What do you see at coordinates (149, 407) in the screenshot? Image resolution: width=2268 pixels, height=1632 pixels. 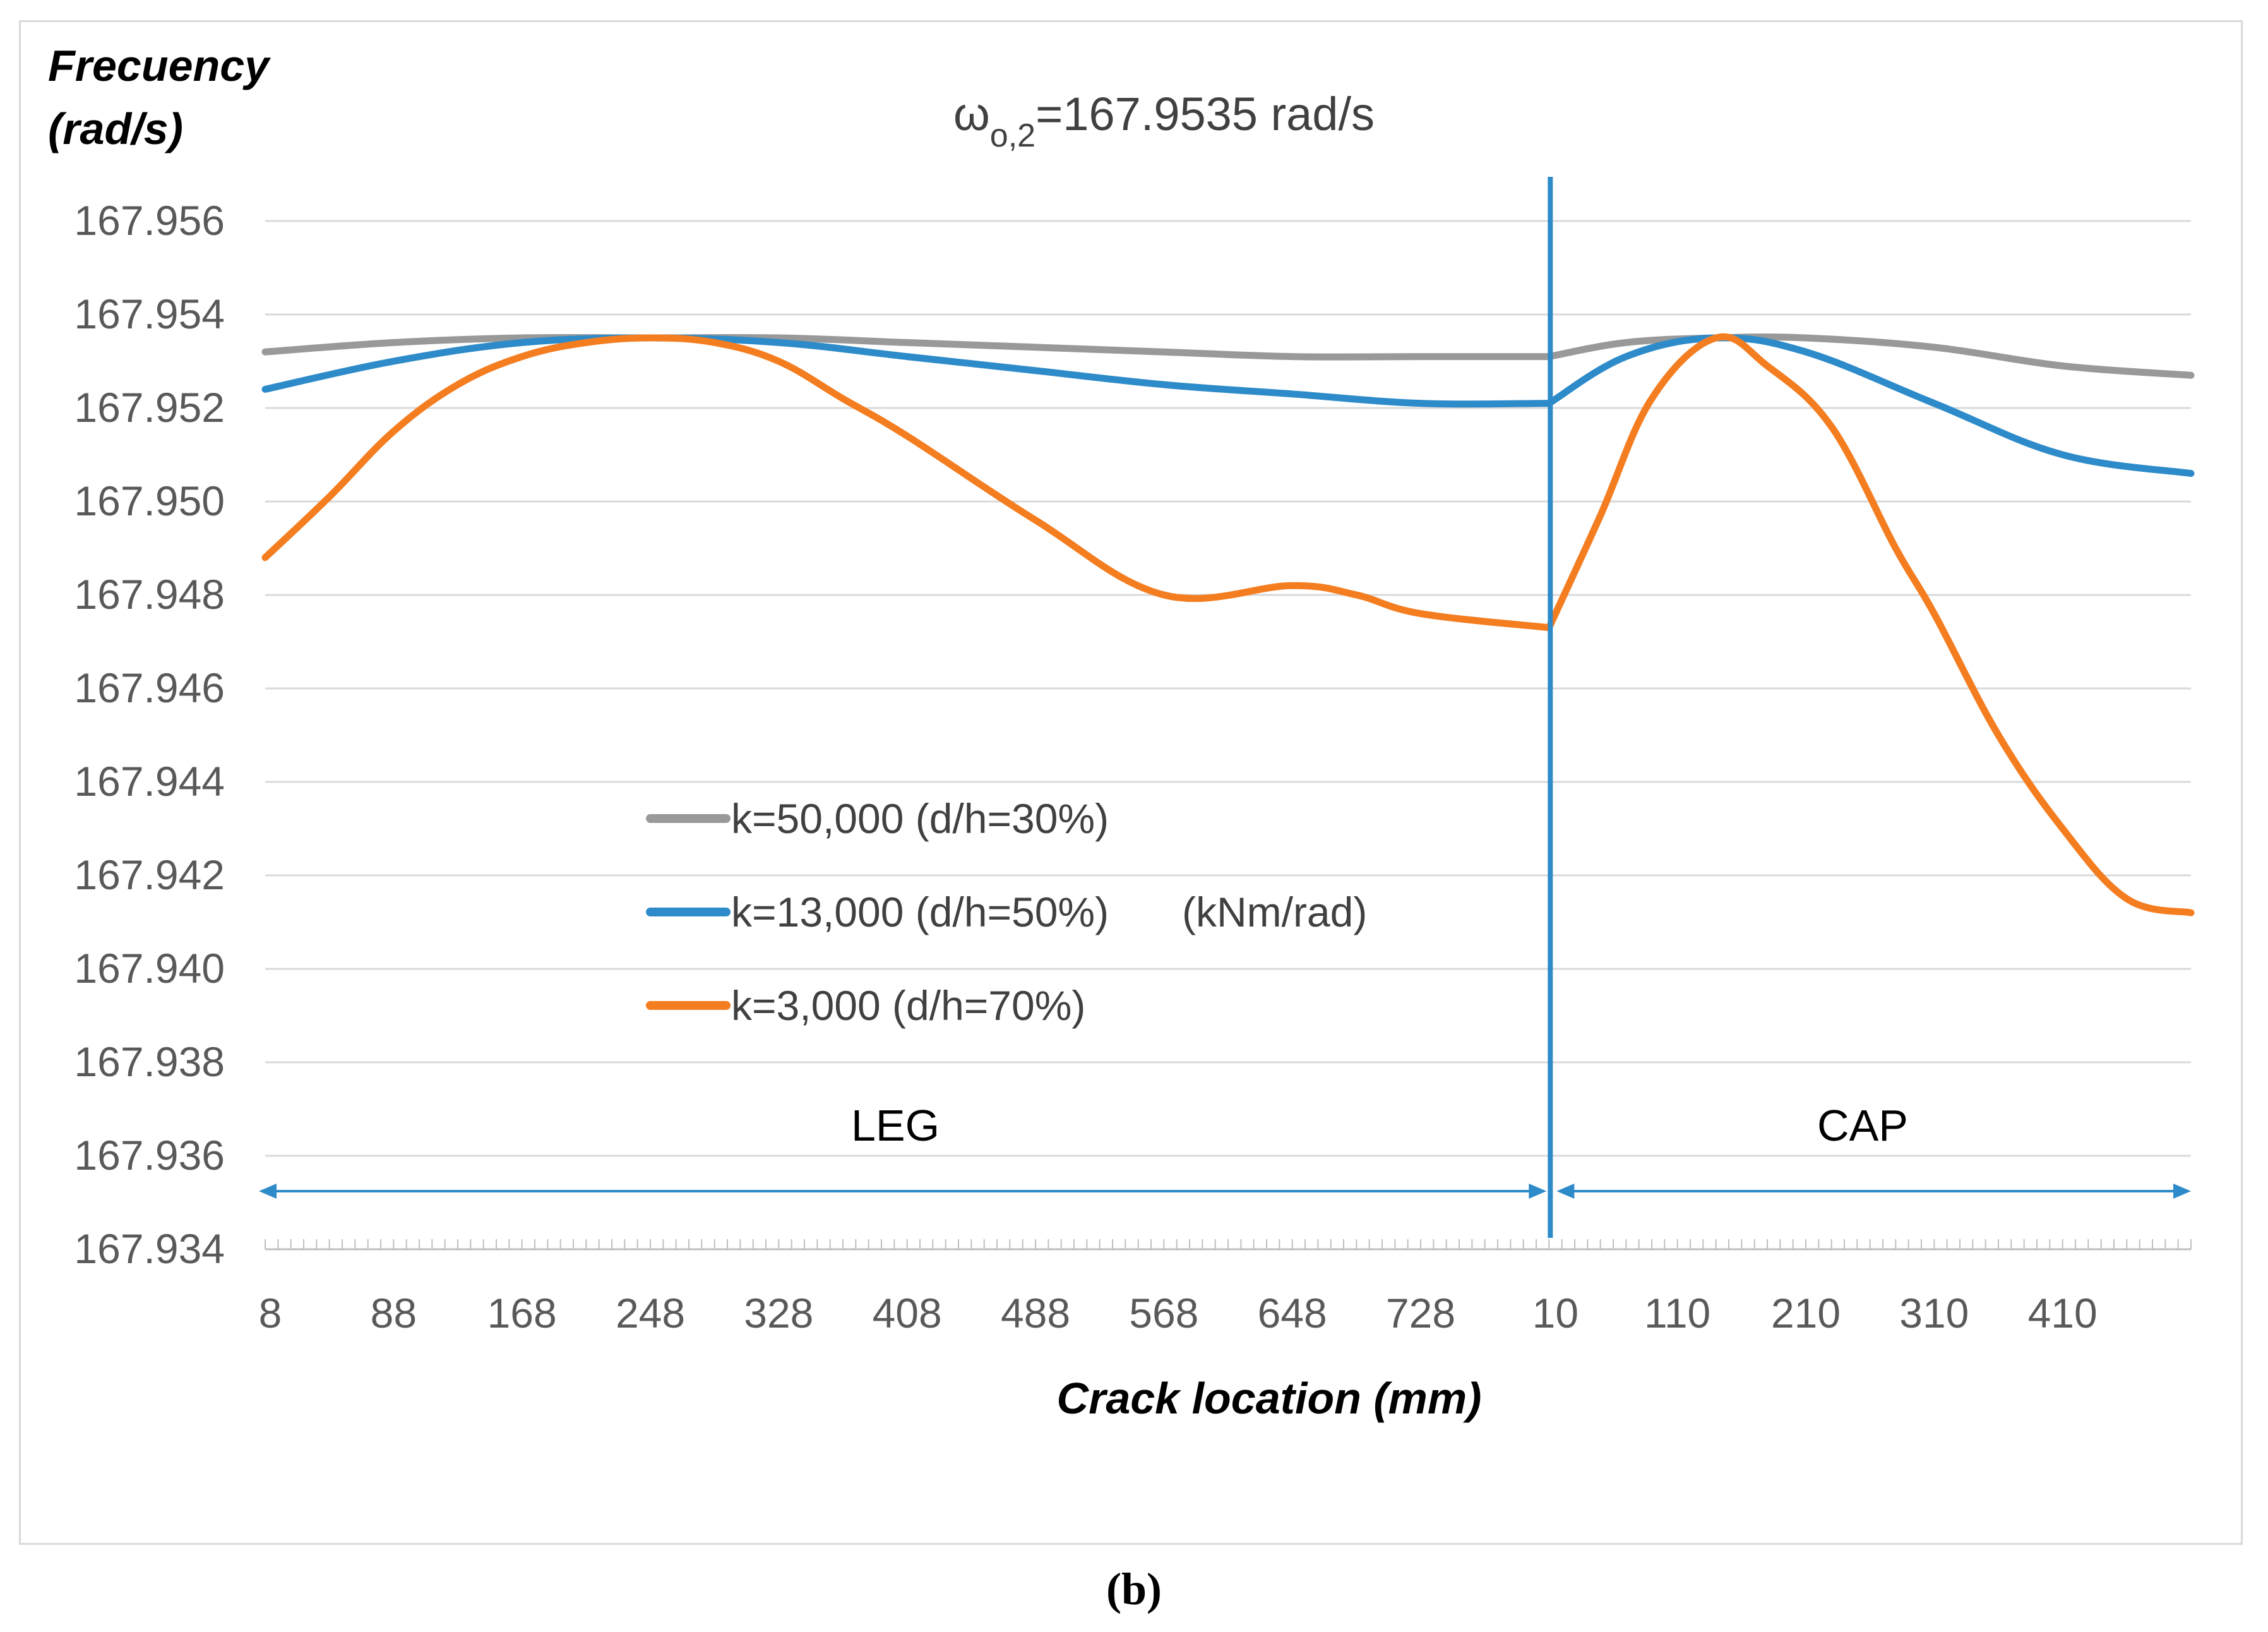 I see `y-tick-label: 167.952` at bounding box center [149, 407].